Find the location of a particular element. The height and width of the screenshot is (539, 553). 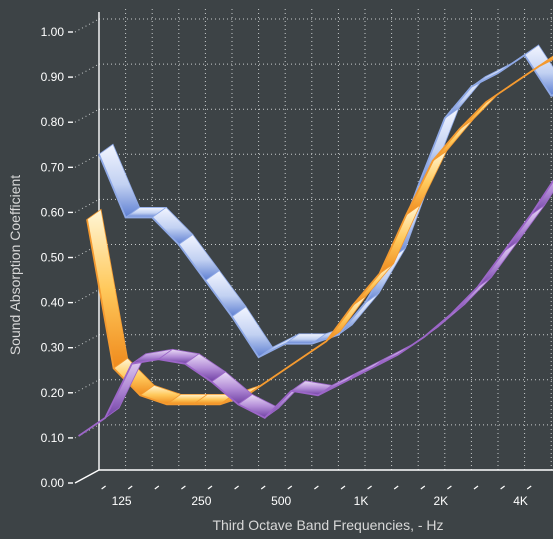

y-tick-label: 0.00 is located at coordinates (53, 483).